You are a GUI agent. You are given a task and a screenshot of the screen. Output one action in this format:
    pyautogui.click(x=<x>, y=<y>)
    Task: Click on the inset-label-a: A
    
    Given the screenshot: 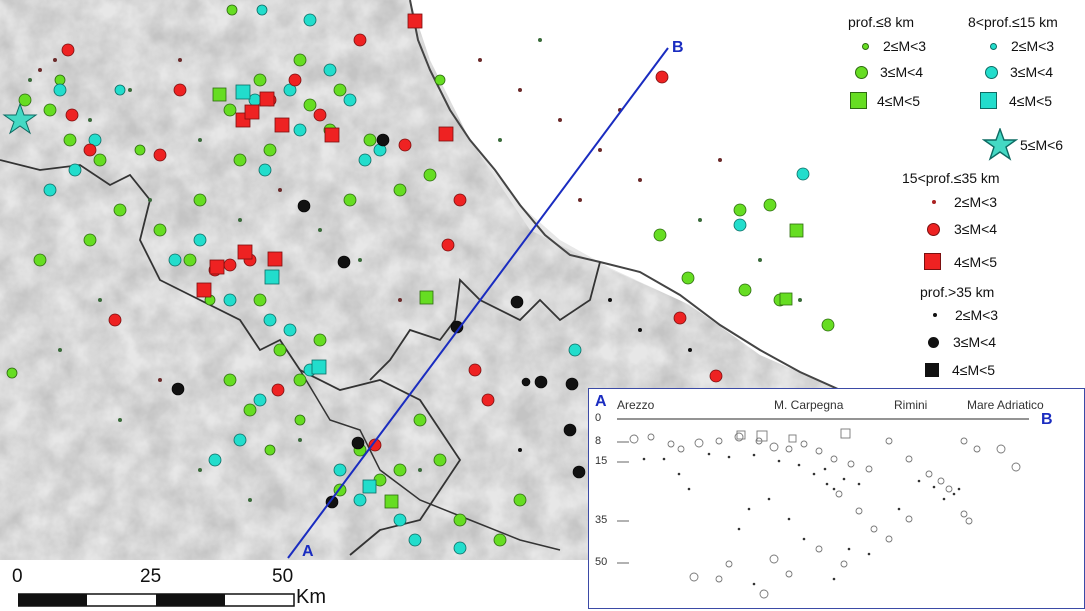 What is the action you would take?
    pyautogui.click(x=601, y=401)
    